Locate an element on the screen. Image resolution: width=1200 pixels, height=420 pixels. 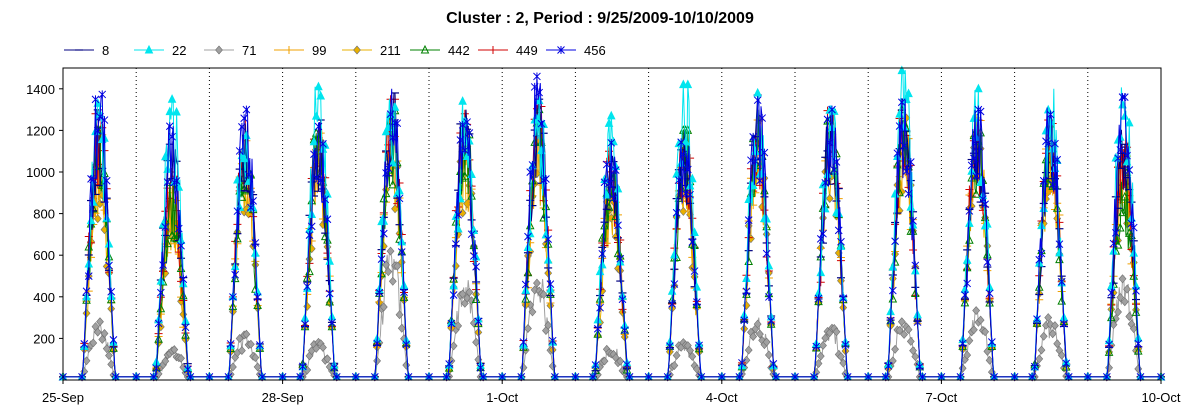
legend-label: 442 is located at coordinates (459, 50).